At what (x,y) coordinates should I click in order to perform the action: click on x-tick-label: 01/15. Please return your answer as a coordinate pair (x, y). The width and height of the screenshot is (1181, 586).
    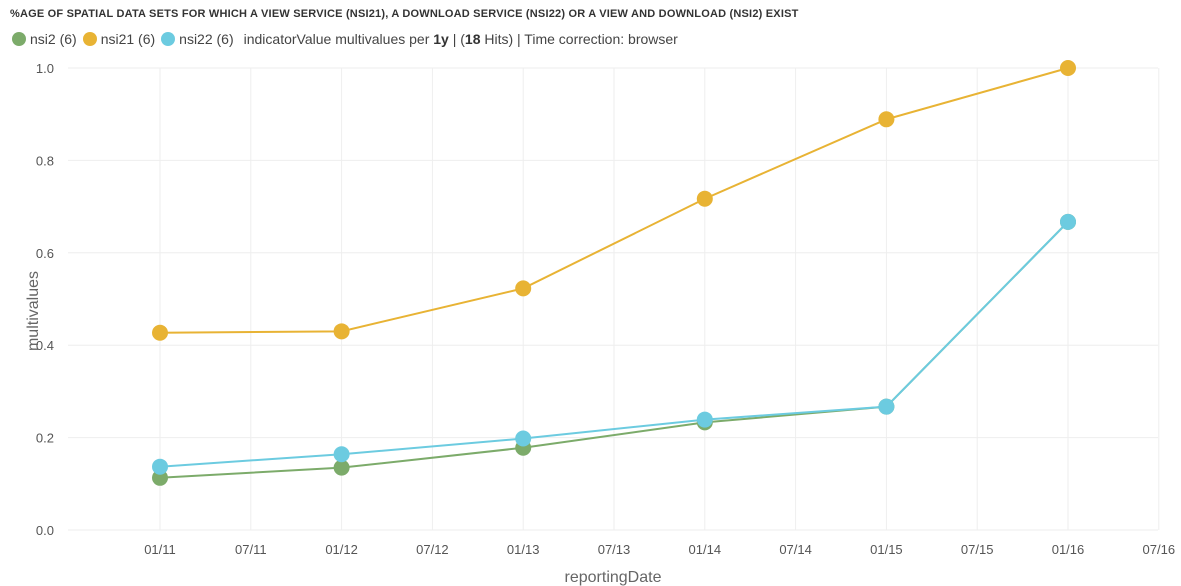
    Looking at the image, I should click on (886, 549).